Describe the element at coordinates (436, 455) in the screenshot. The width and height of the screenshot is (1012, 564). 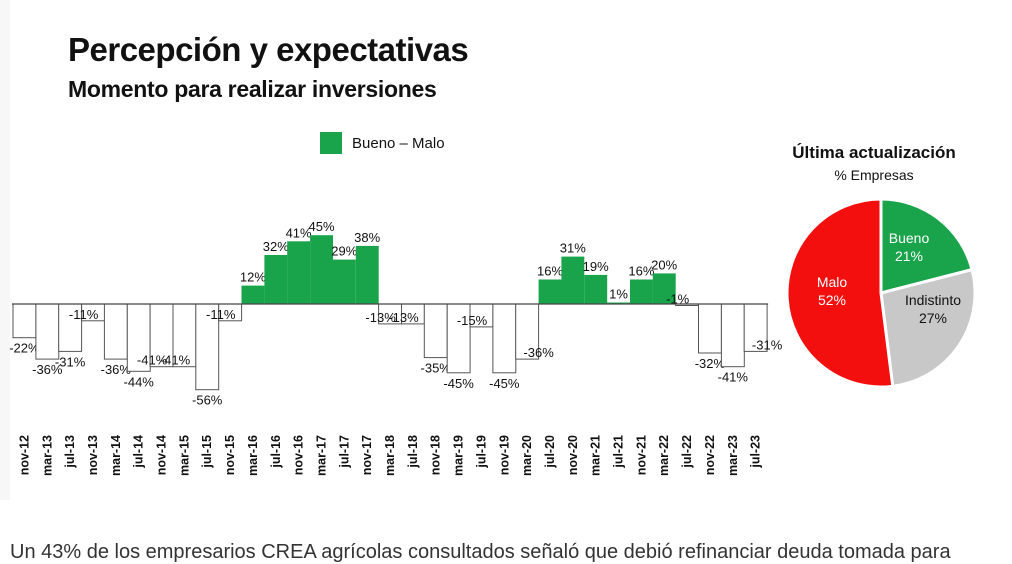
I see `x-tick-nov-18: nov-18` at that location.